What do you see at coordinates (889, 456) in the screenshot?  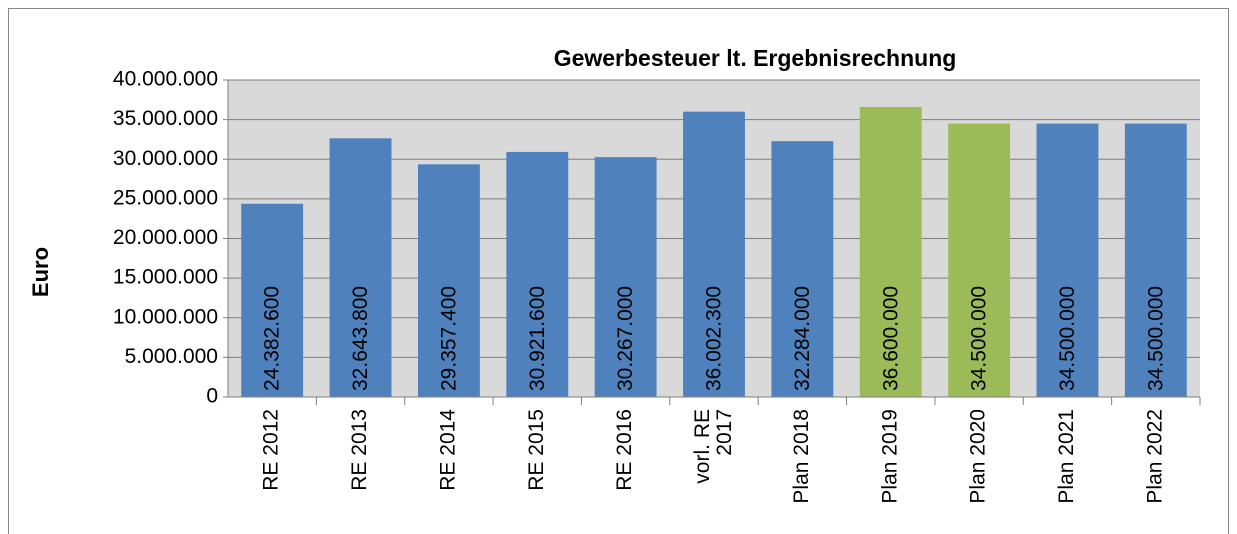 I see `x-tick-label: Plan 2019` at bounding box center [889, 456].